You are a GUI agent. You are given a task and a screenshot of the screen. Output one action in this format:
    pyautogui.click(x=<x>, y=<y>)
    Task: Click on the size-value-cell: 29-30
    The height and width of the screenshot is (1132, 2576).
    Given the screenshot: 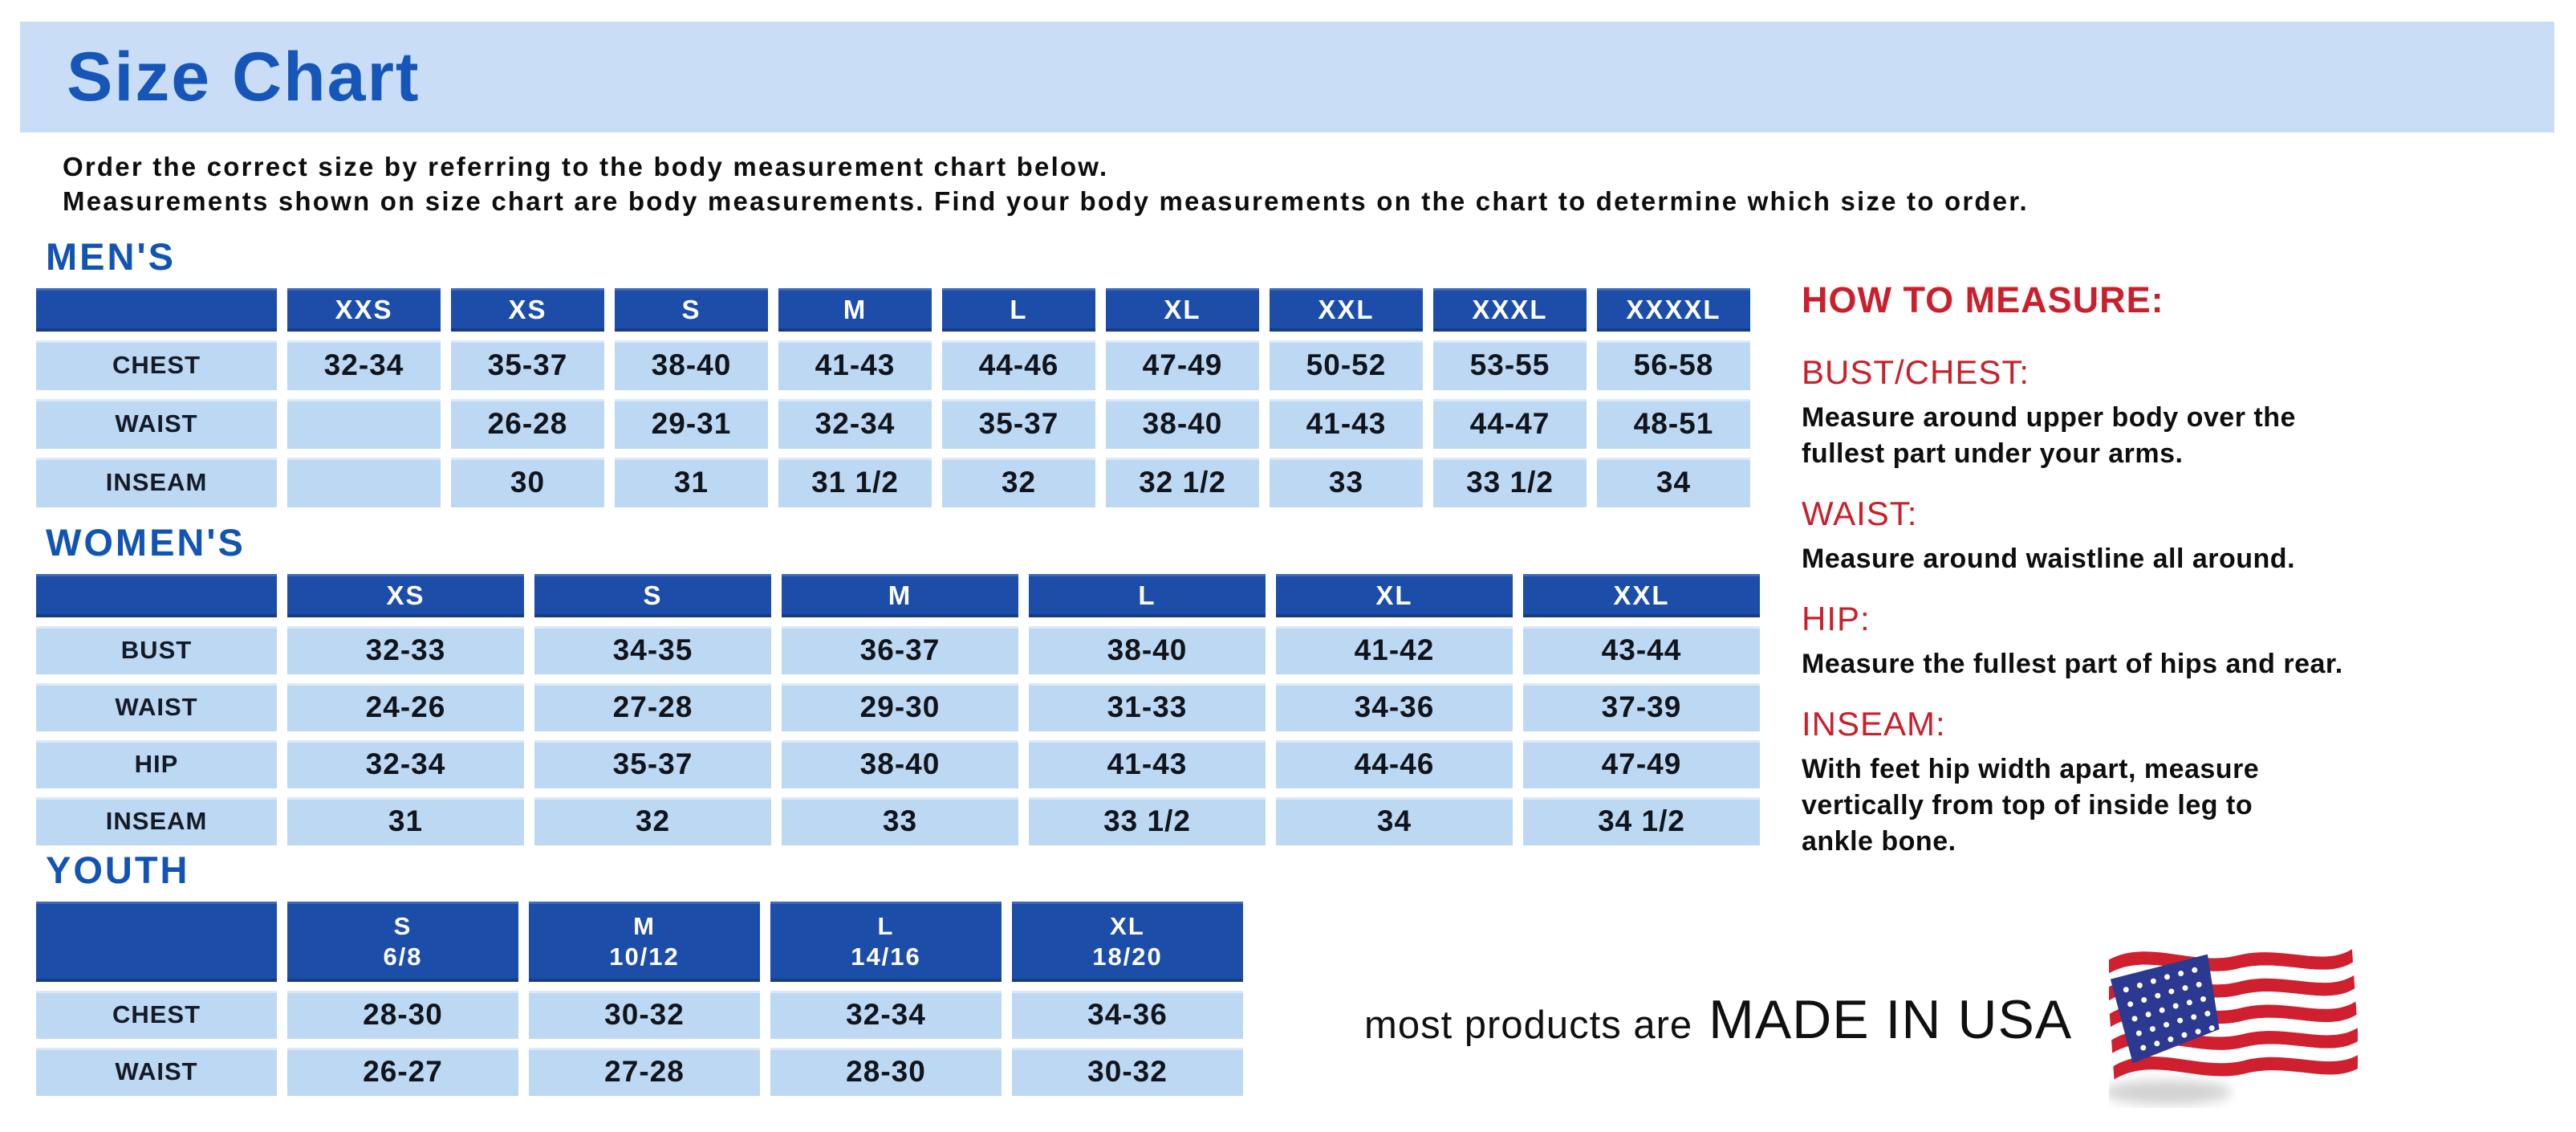 What is the action you would take?
    pyautogui.click(x=900, y=707)
    